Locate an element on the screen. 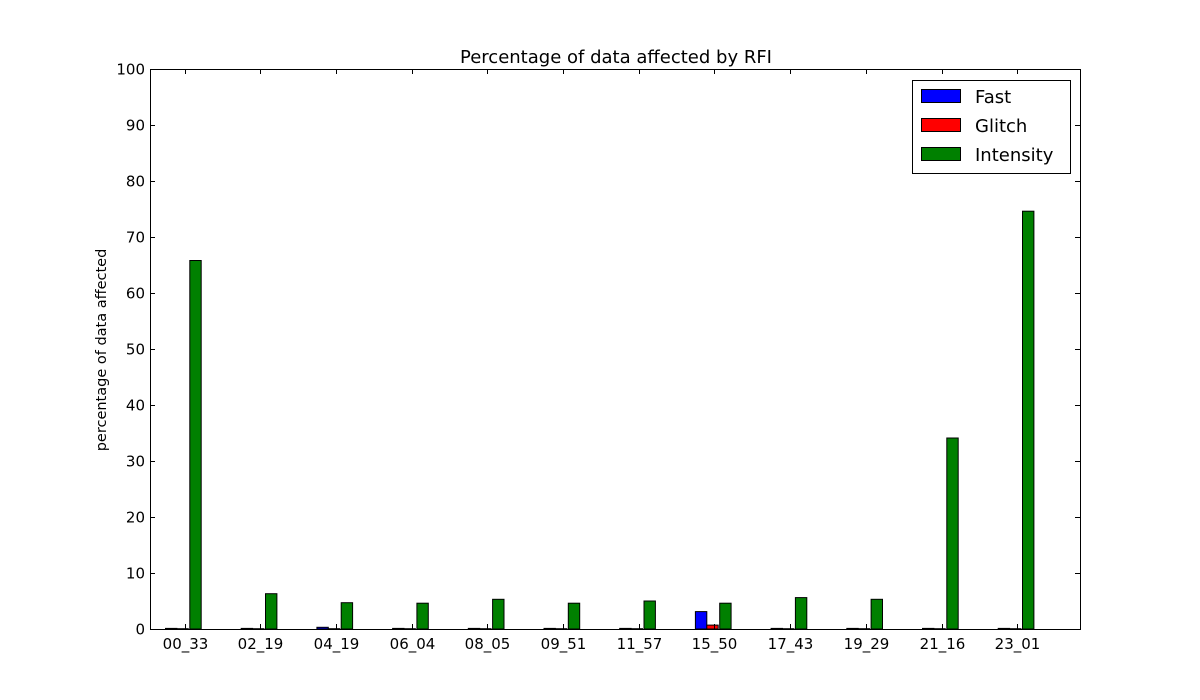  x-tick-label: 06_04 is located at coordinates (413, 644).